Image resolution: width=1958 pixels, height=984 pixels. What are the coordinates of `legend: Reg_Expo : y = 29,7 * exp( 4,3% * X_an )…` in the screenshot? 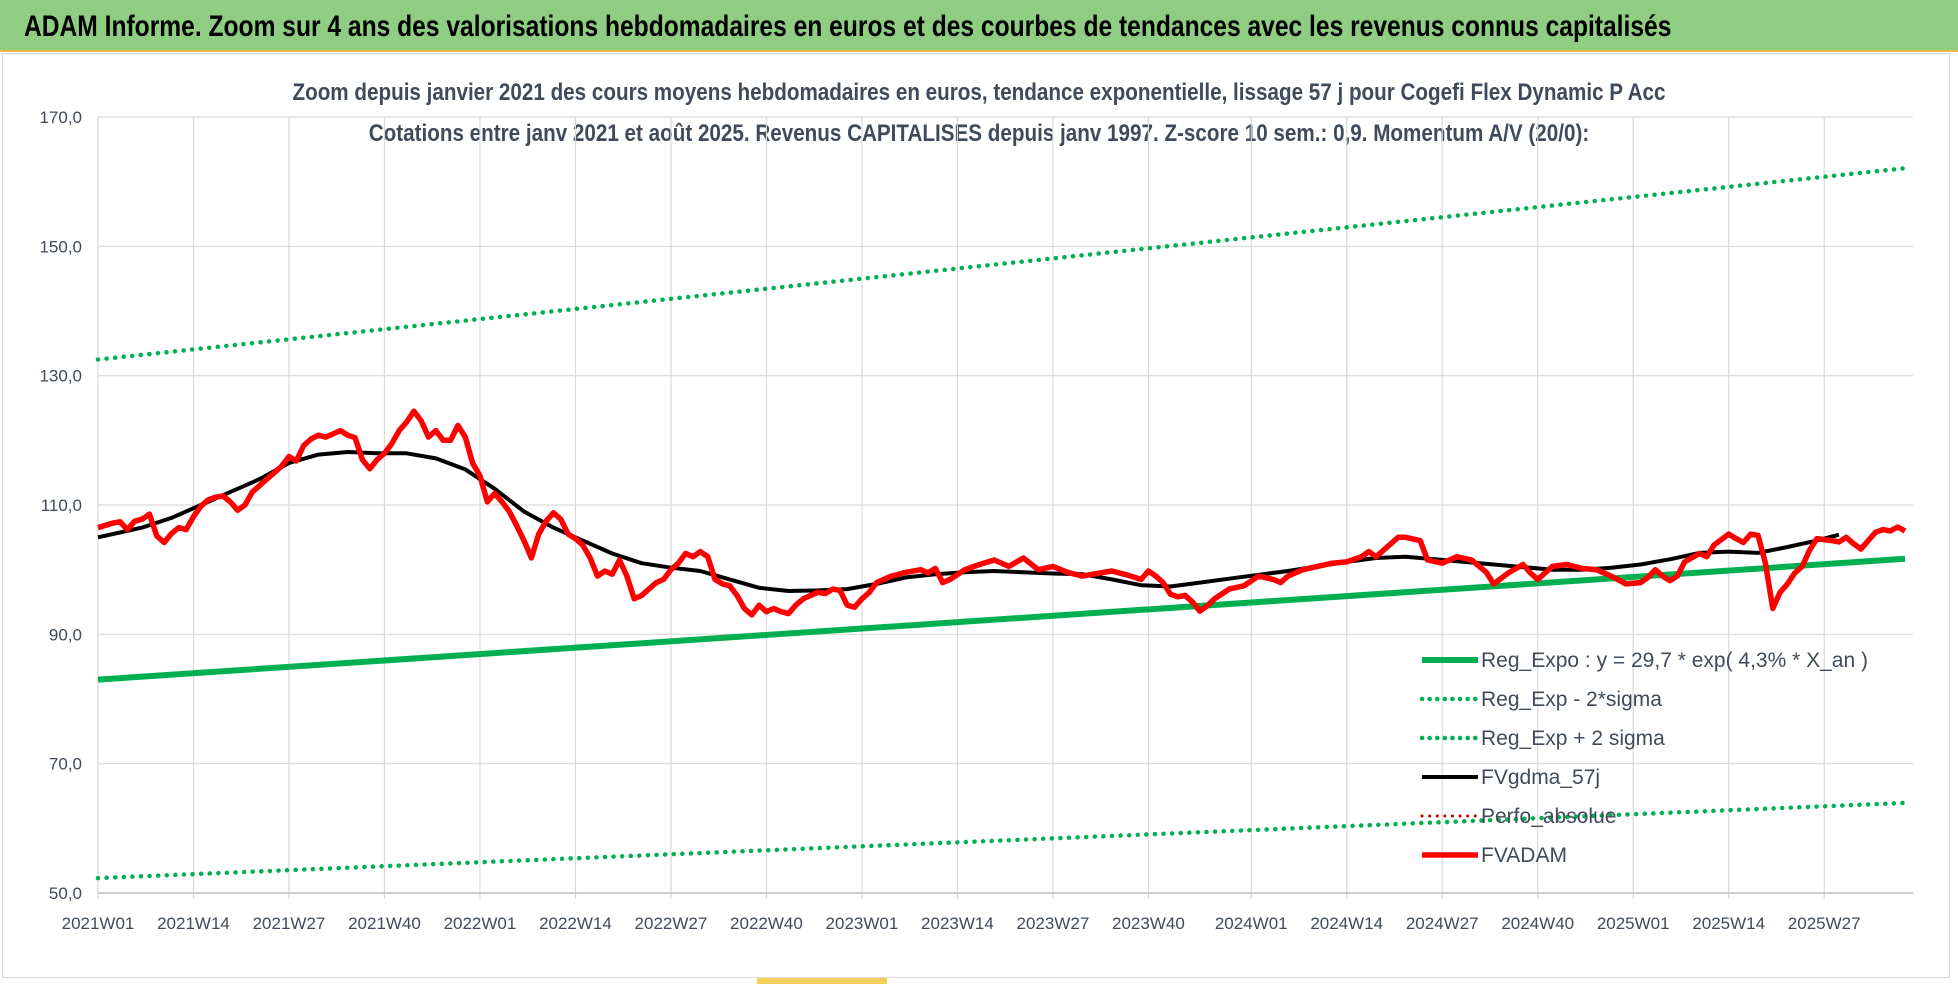 It's located at (1643, 758).